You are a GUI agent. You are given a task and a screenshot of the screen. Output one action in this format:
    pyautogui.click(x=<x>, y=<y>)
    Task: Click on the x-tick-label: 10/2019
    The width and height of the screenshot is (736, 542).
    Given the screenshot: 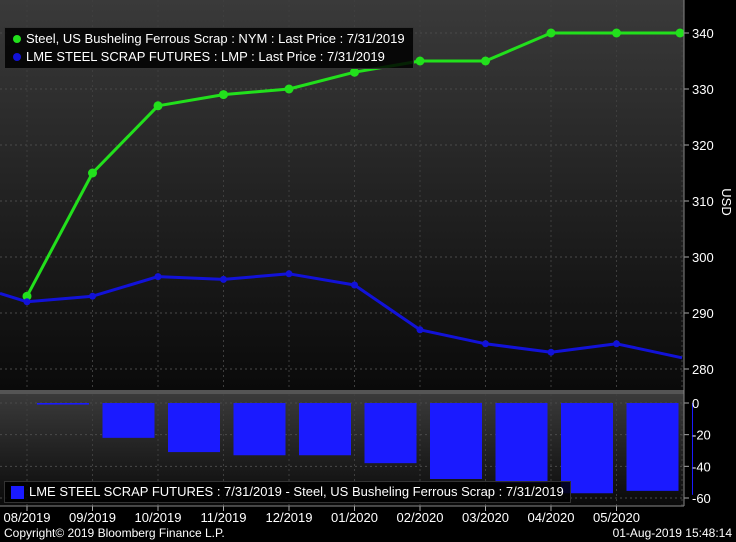 What is the action you would take?
    pyautogui.click(x=158, y=517)
    